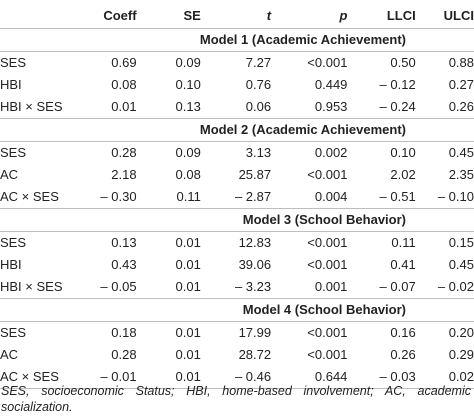  I want to click on t-cell: 17.99, so click(255, 332).